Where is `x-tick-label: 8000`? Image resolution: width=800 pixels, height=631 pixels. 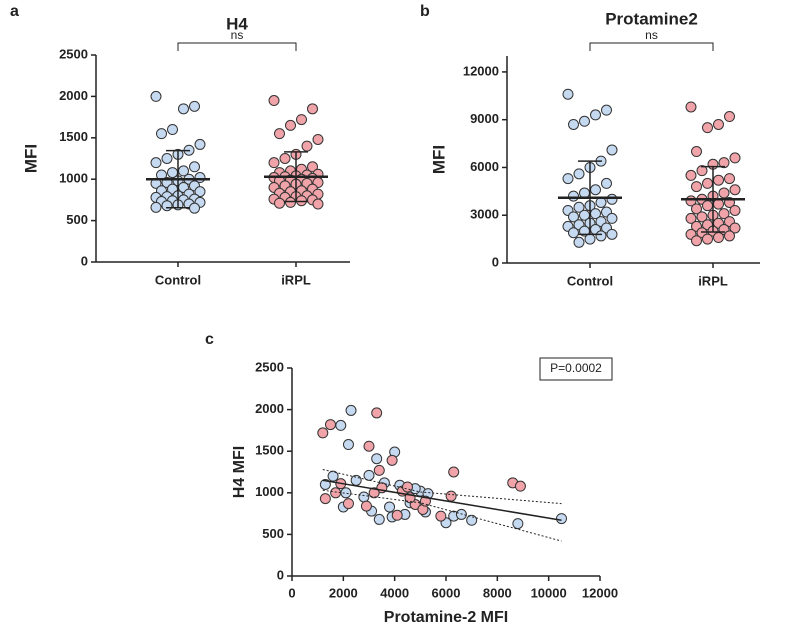 x-tick-label: 8000 is located at coordinates (497, 592).